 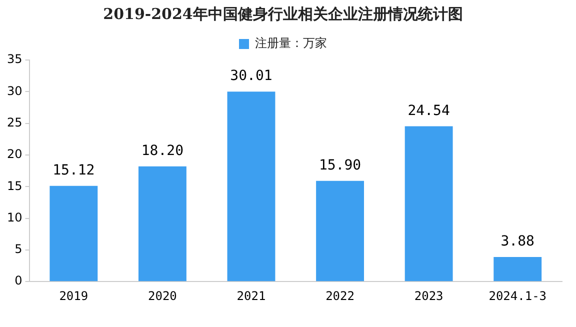 I want to click on y-tick-label: 20, so click(x=14, y=154).